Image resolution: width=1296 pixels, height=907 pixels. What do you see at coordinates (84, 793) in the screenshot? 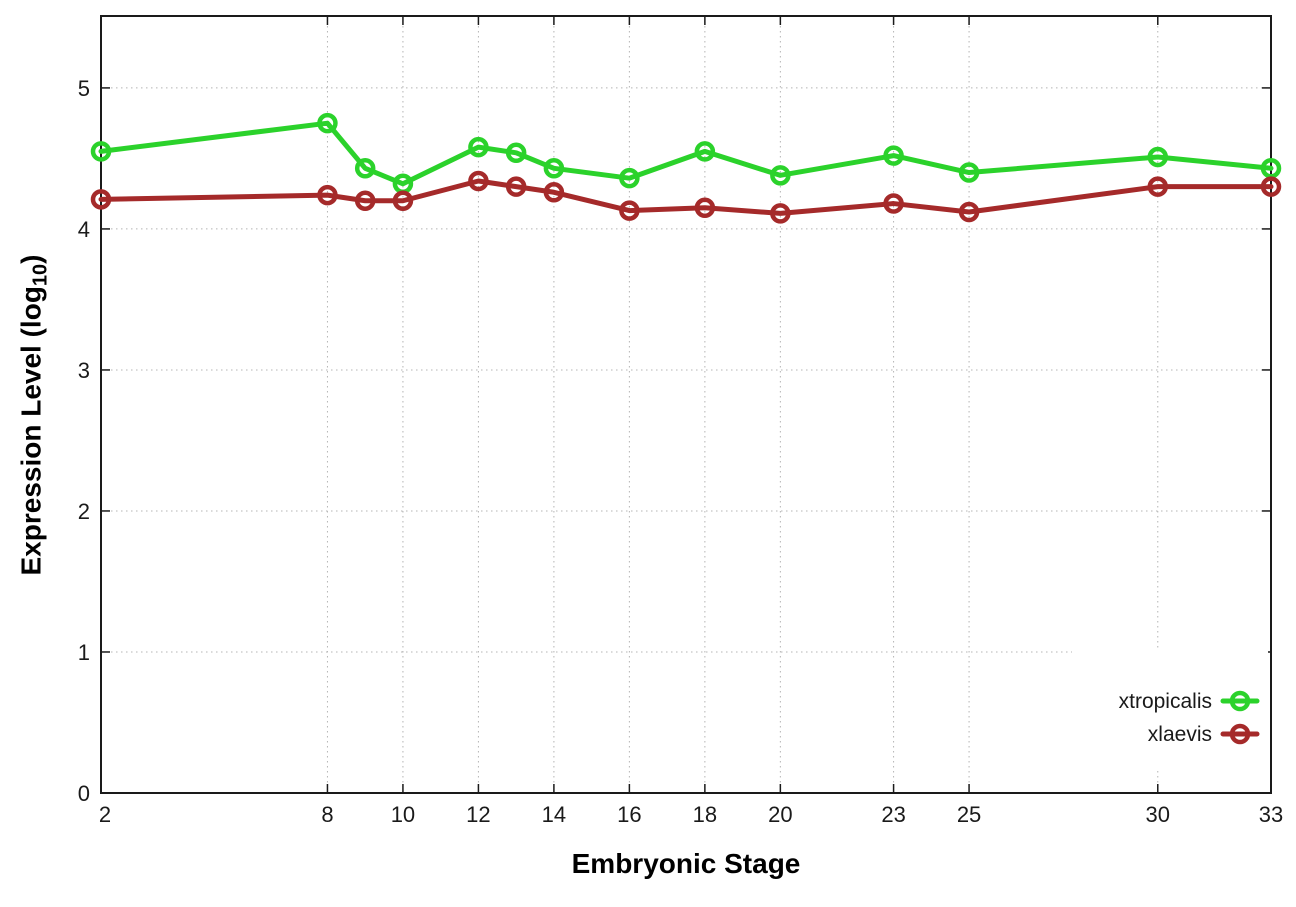
I see `y-tick-label: 0` at bounding box center [84, 793].